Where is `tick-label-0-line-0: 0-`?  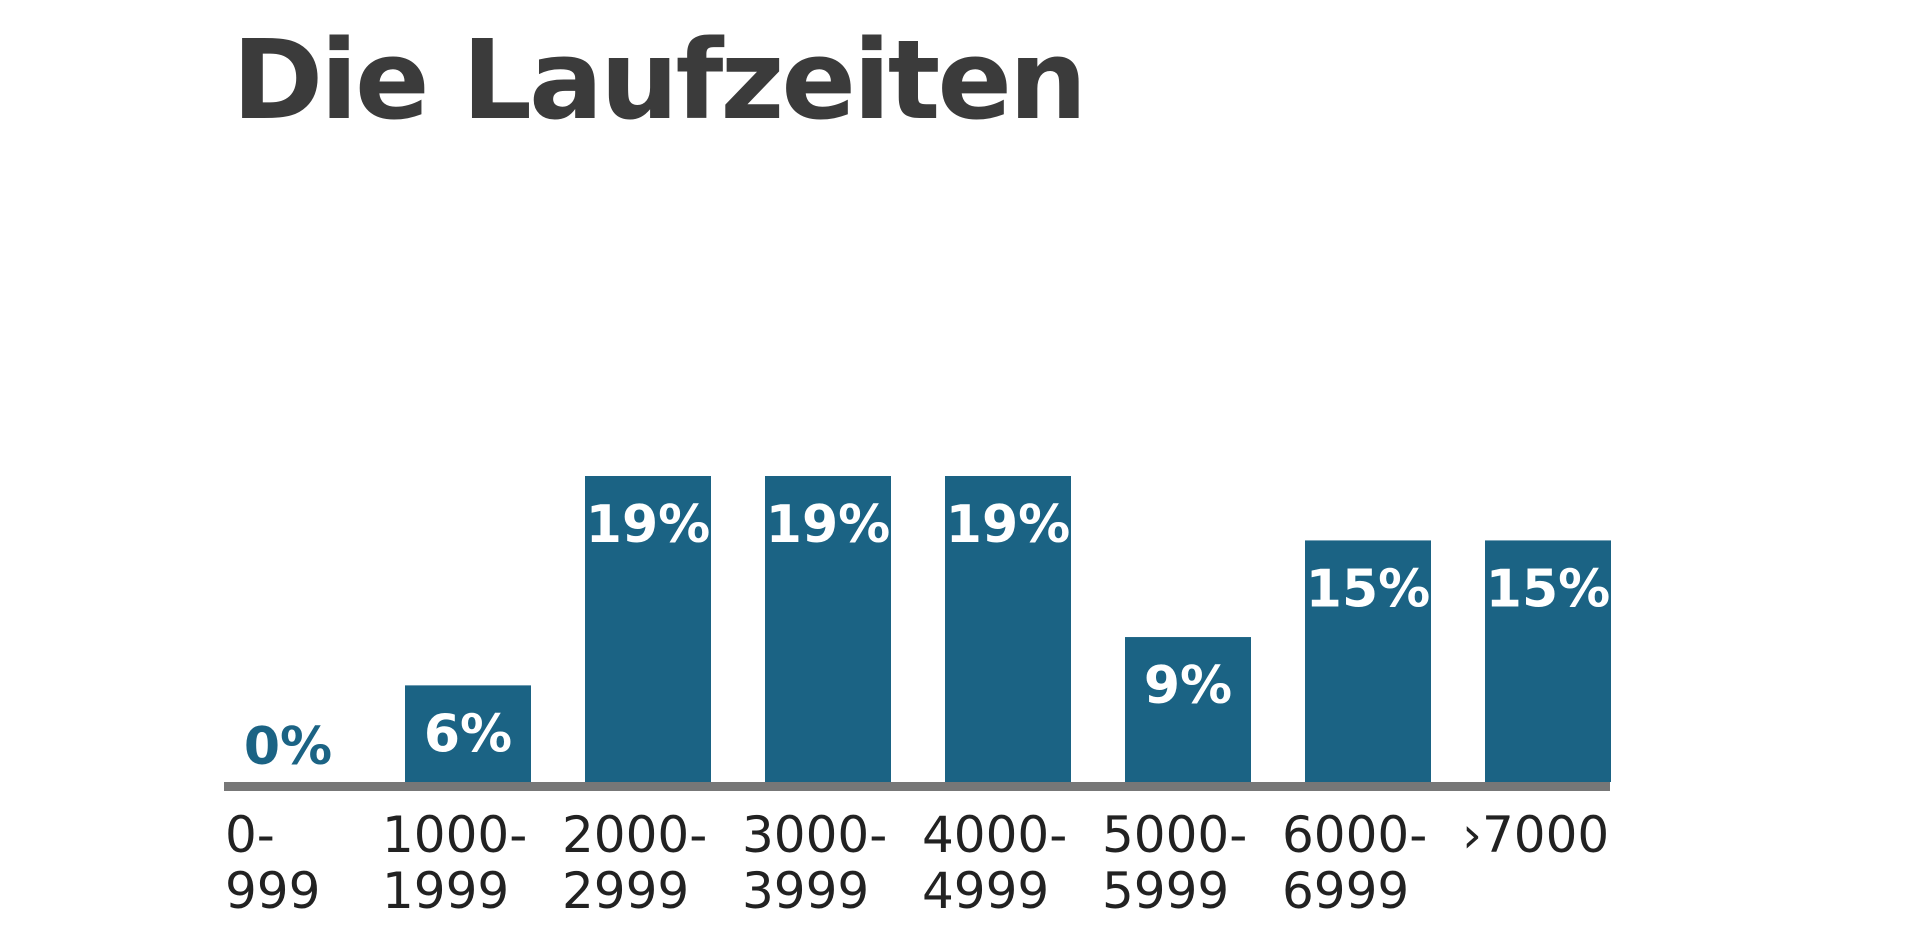
tick-label-0-line-0: 0- is located at coordinates (250, 835).